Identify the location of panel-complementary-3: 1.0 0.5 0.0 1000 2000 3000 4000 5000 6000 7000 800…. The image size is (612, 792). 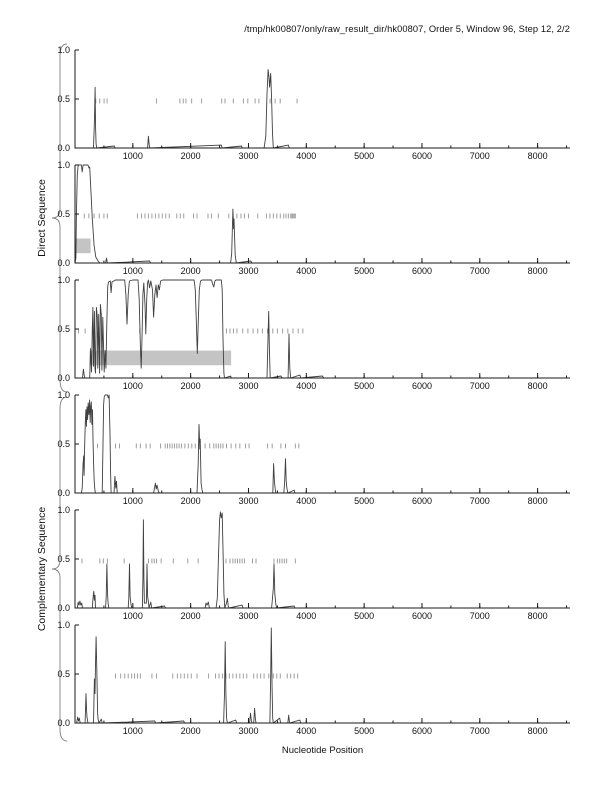
(313, 678).